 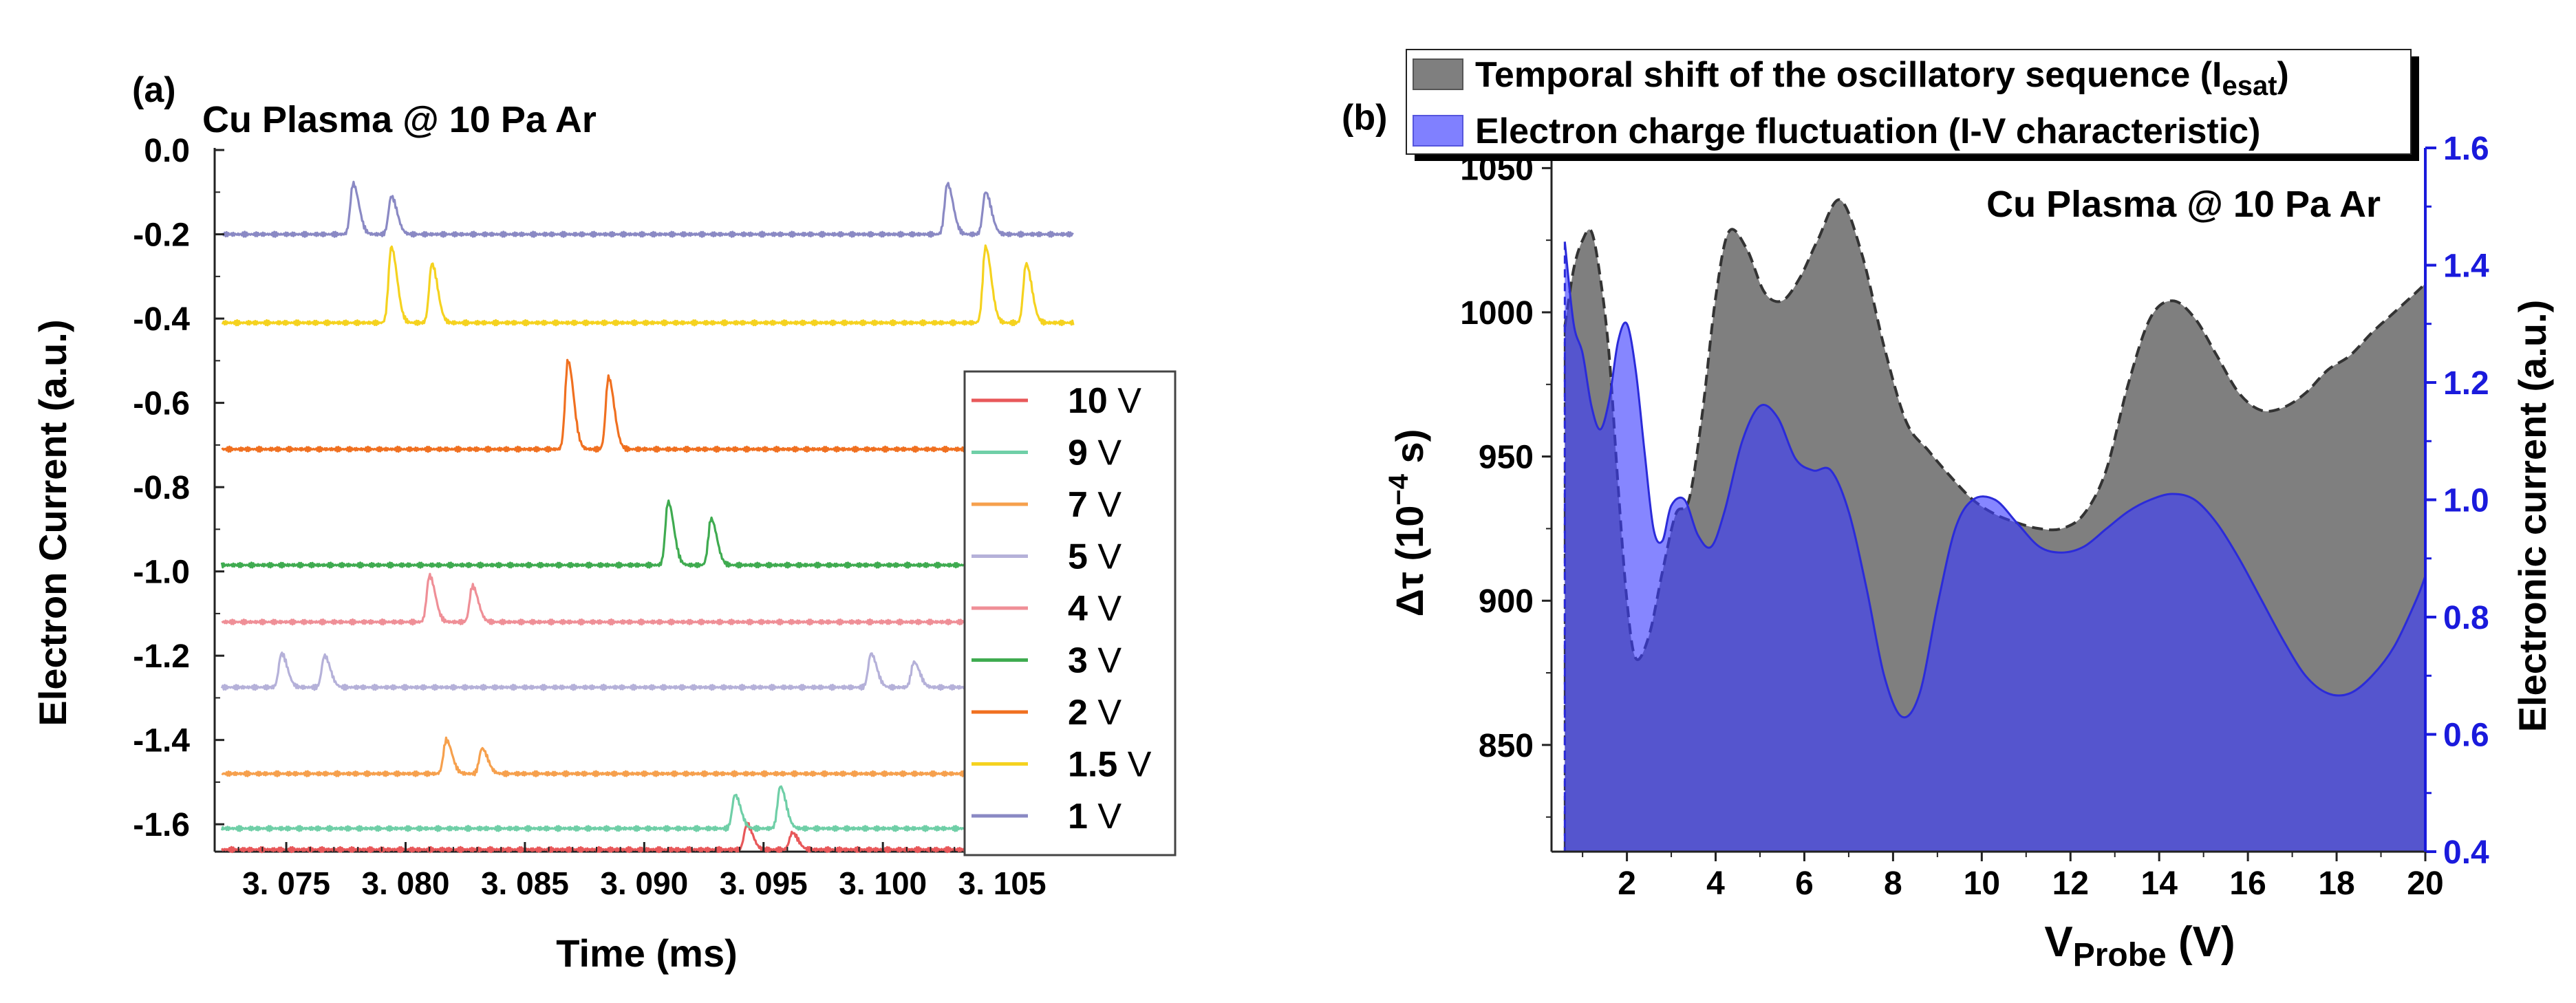 I want to click on series-line-1-5v, so click(x=648, y=285).